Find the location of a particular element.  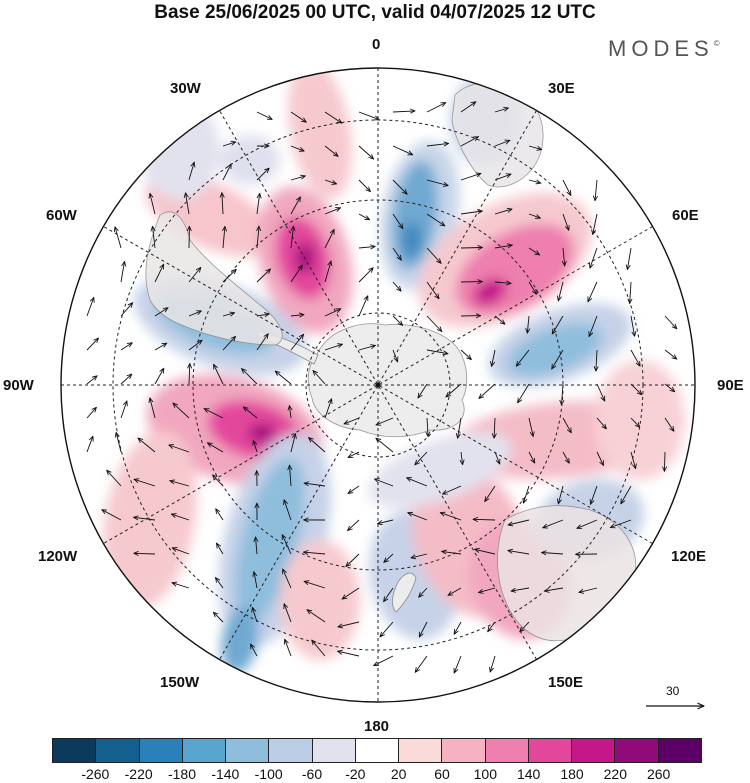

copyright-mark: © is located at coordinates (716, 43).